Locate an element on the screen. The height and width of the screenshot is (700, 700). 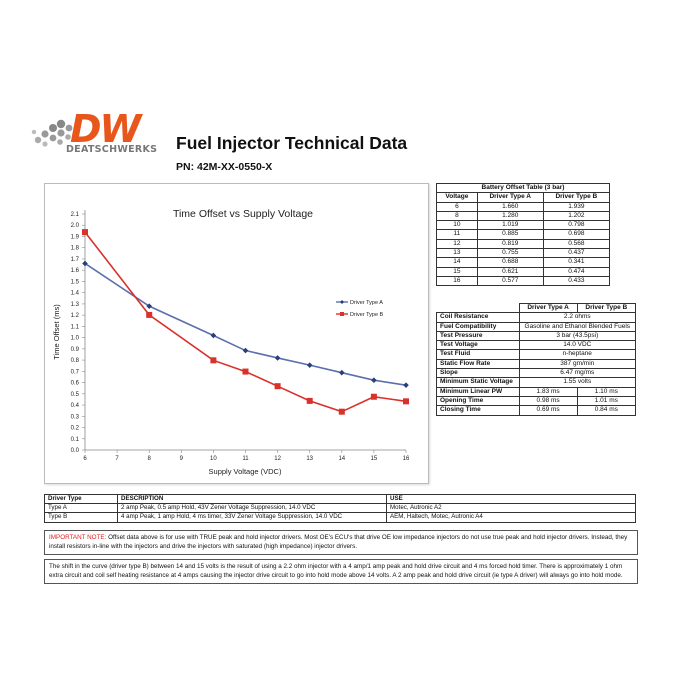
battery-table-row: 10 1.019 0.798 is located at coordinates (523, 225).